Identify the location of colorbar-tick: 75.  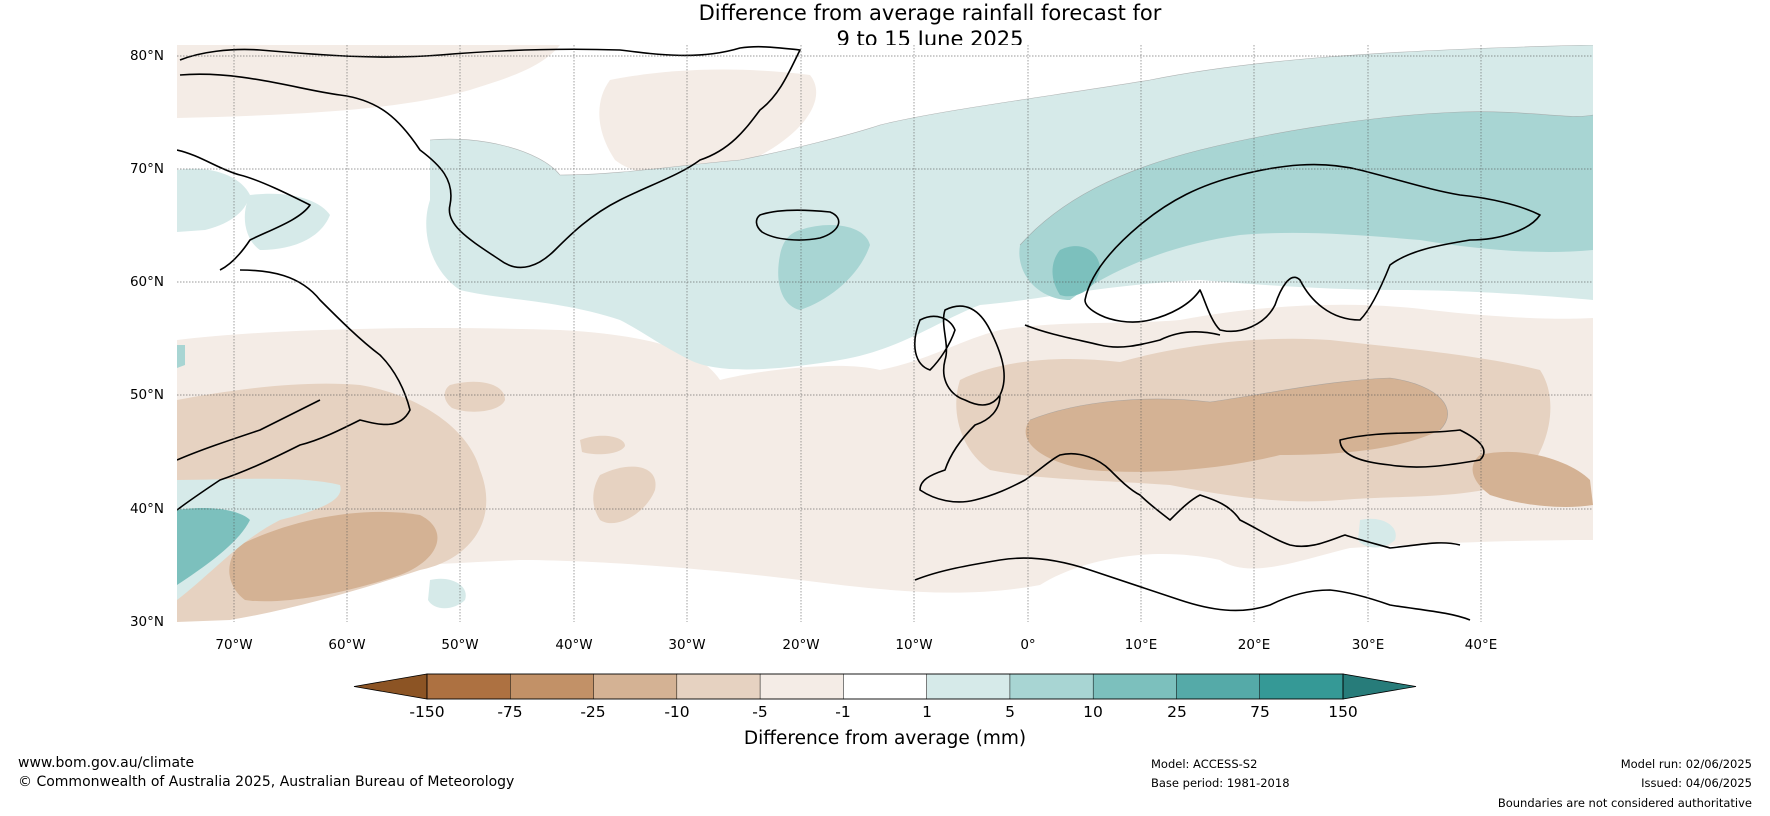
(1260, 712).